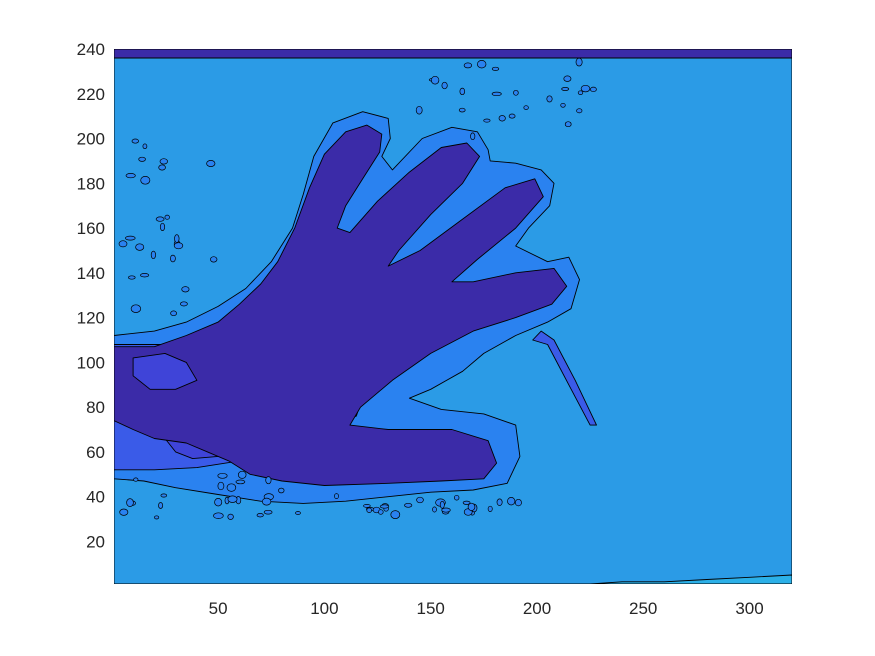 The height and width of the screenshot is (656, 875). I want to click on contour-region-lower-right-patch, so click(685, 579).